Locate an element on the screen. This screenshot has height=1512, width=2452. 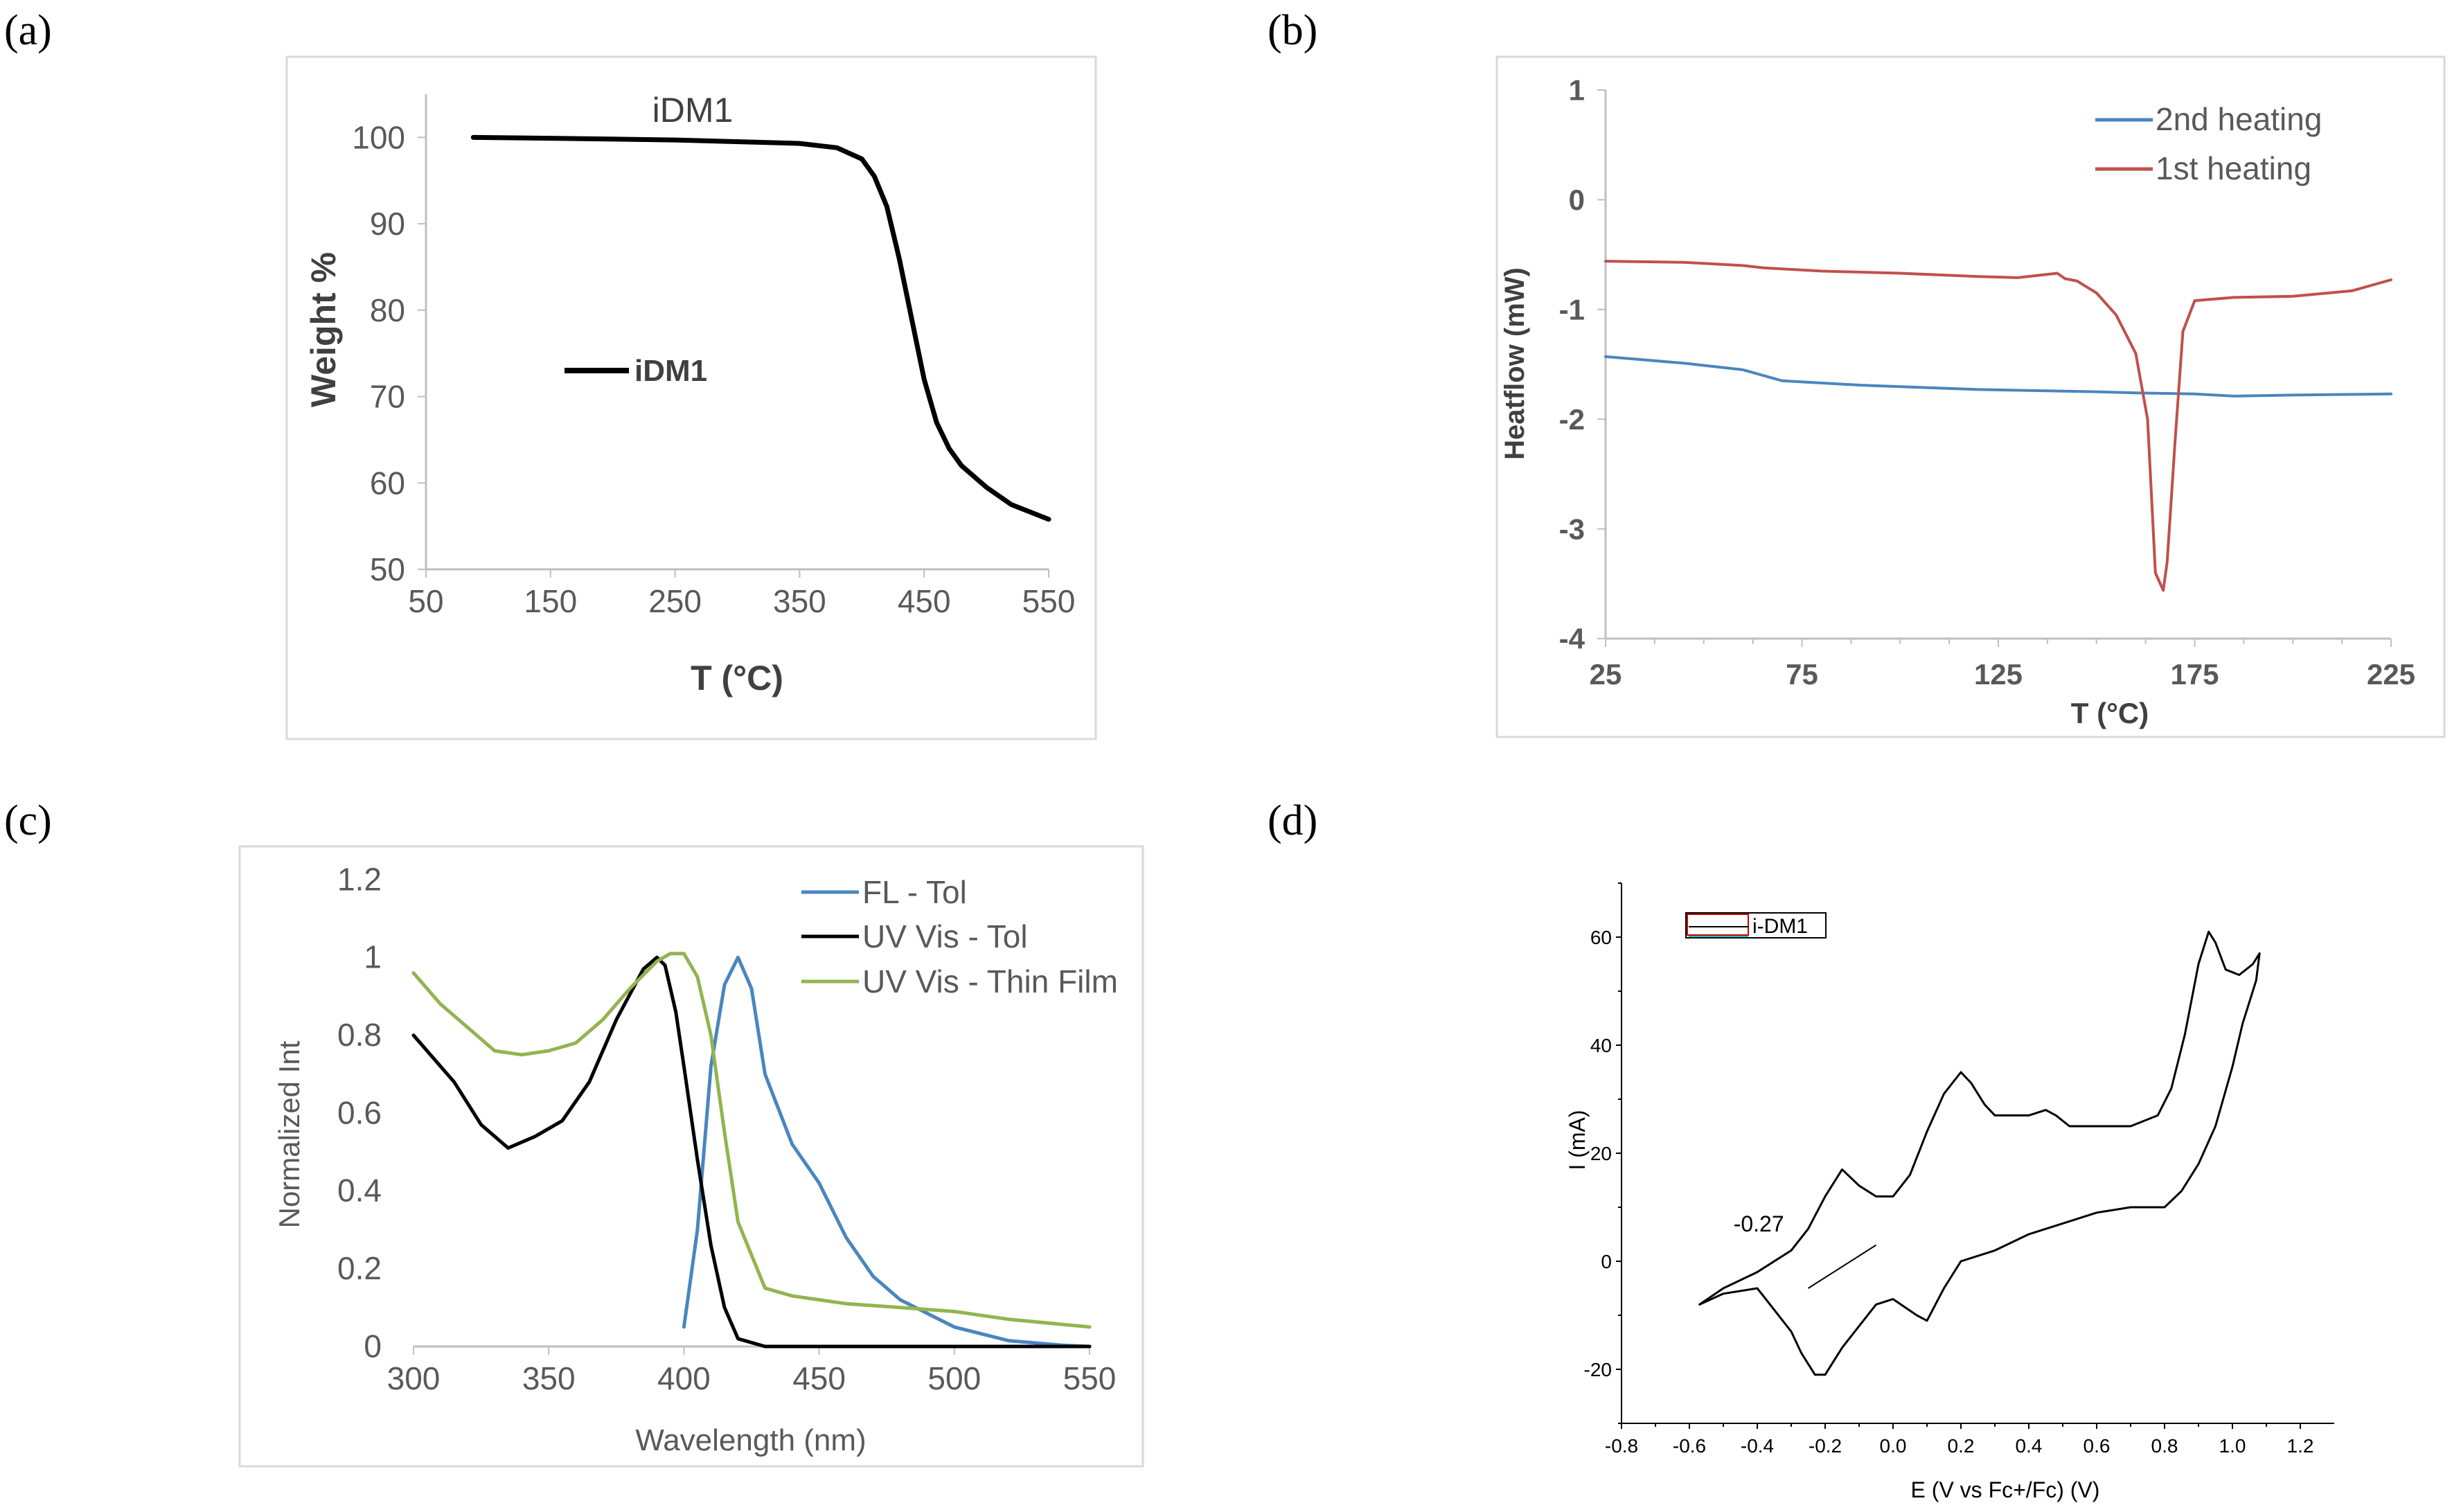
chart-d-xtick-label: -0.6 is located at coordinates (1689, 1446).